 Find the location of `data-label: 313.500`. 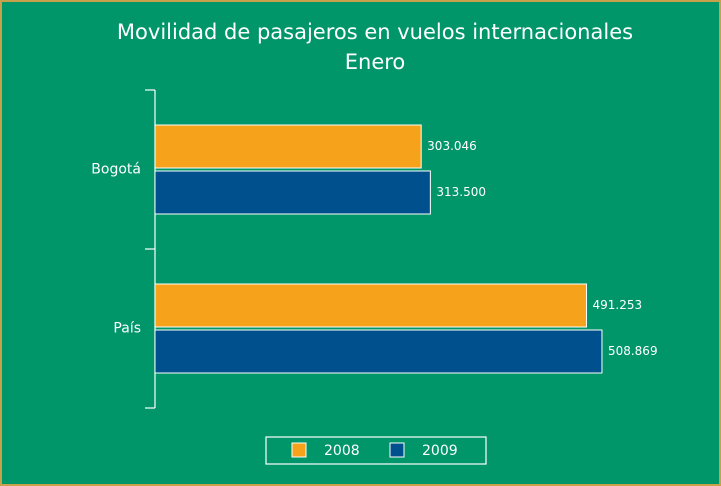

data-label: 313.500 is located at coordinates (461, 192).